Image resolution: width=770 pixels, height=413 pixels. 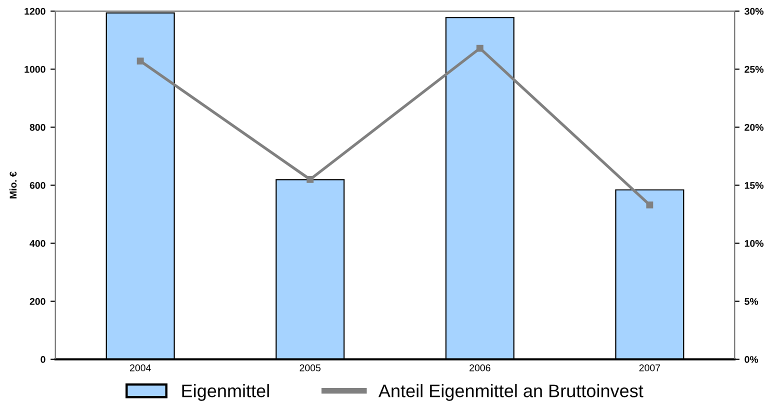 What do you see at coordinates (754, 69) in the screenshot?
I see `y2-tick-label: 25%` at bounding box center [754, 69].